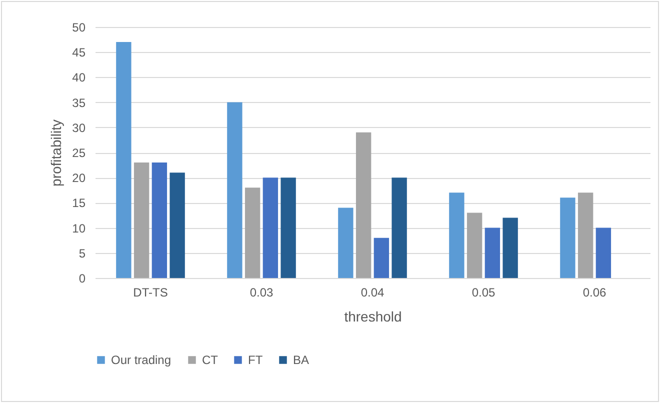 This screenshot has height=403, width=660. Describe the element at coordinates (301, 360) in the screenshot. I see `legend-label: BA` at that location.